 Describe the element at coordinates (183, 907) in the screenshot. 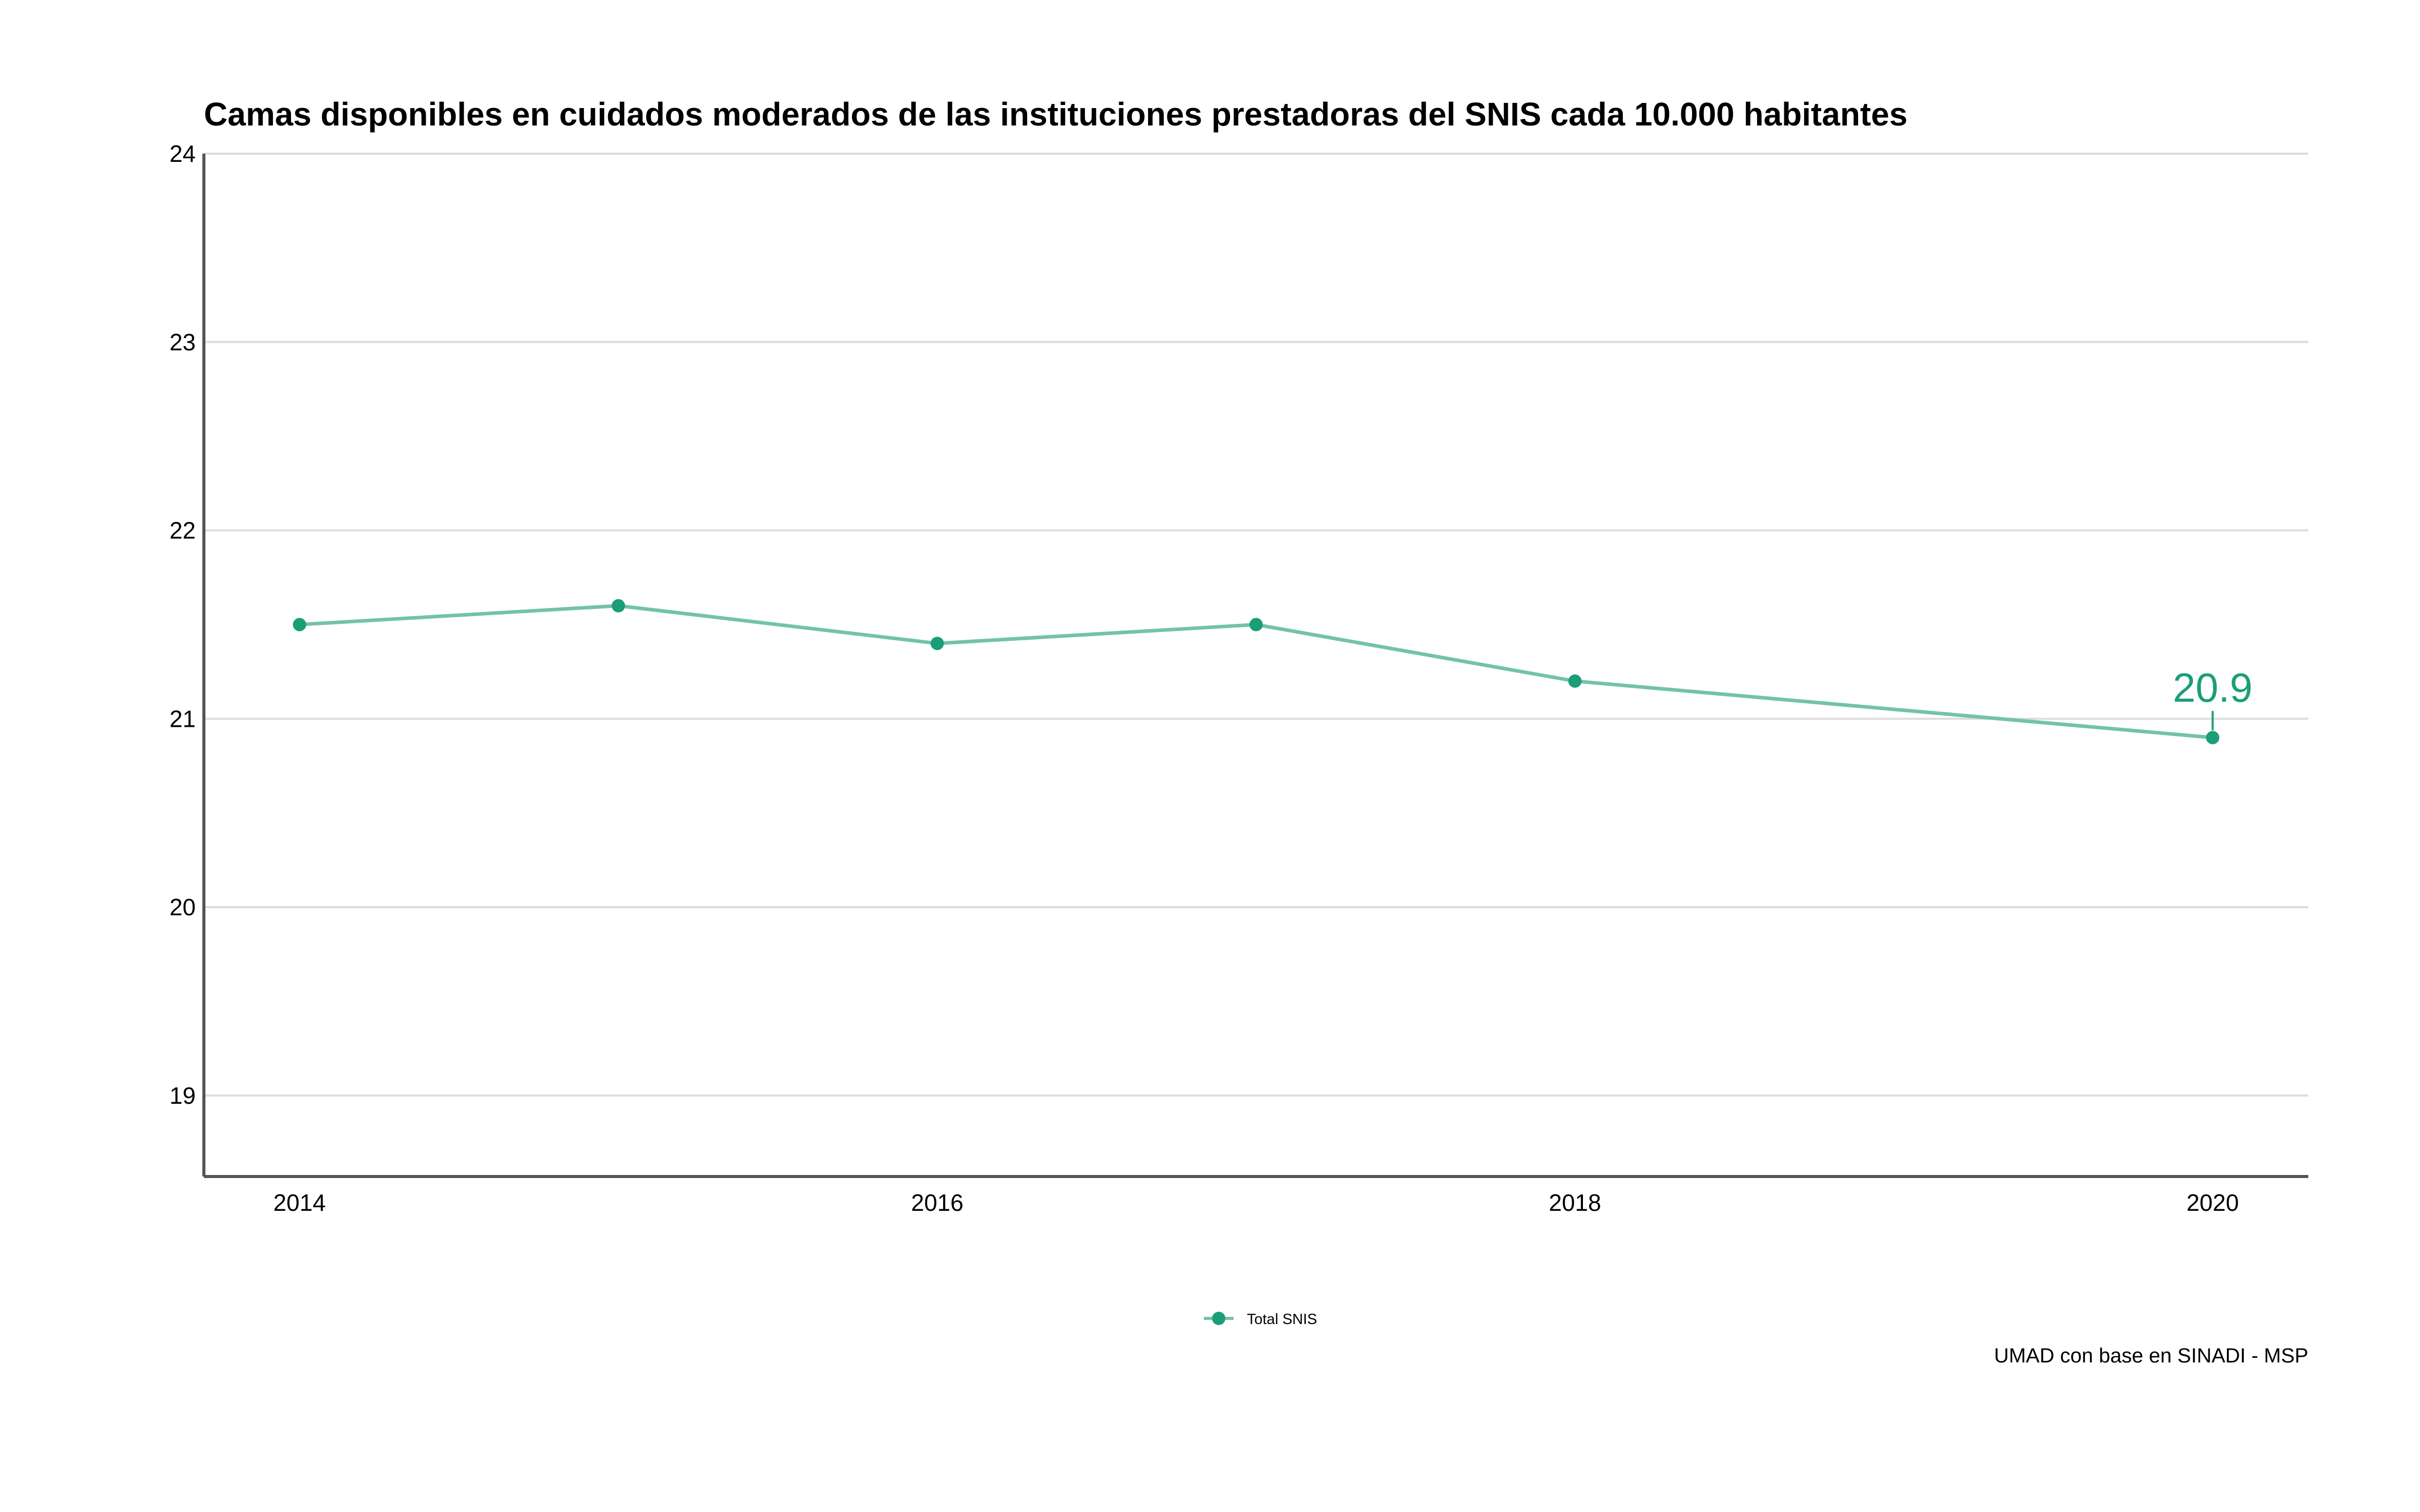

I see `y-tick-label: 20` at that location.